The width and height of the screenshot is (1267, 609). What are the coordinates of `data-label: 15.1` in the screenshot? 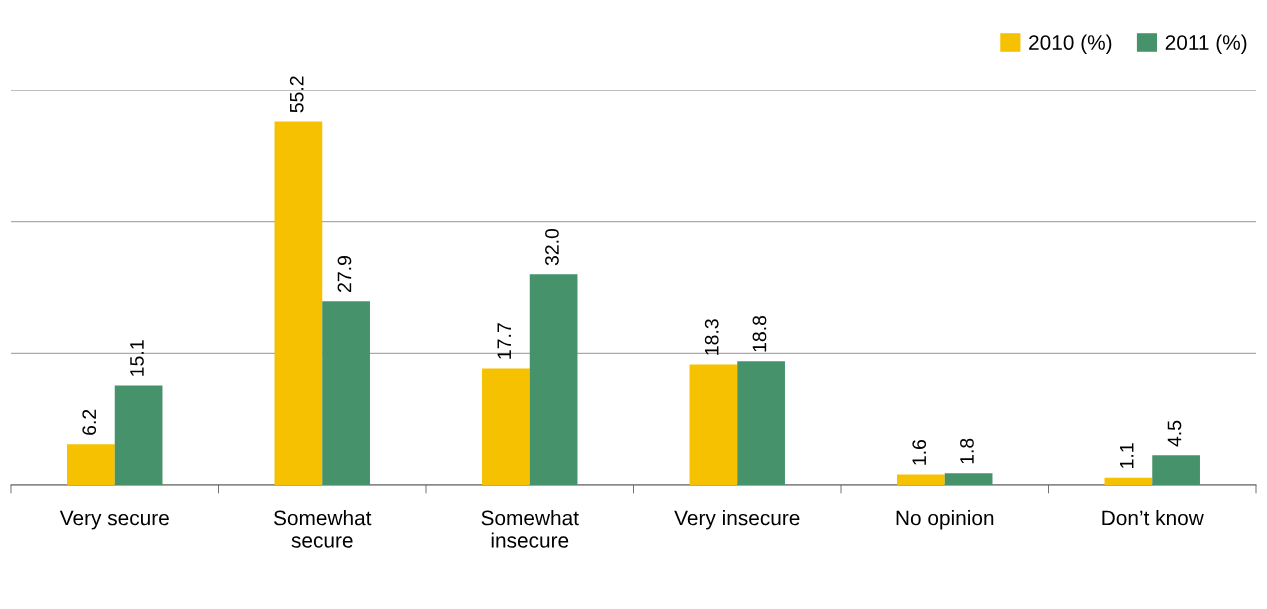 It's located at (137, 358).